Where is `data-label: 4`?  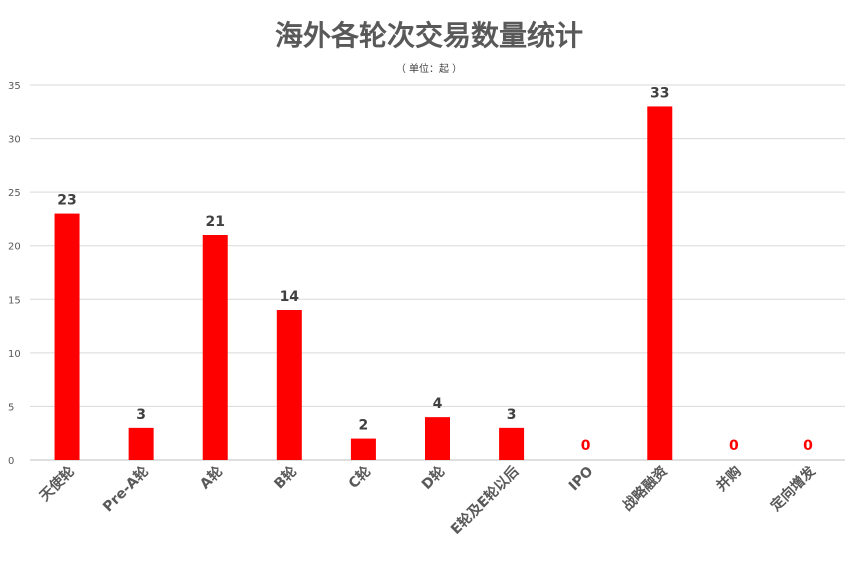 data-label: 4 is located at coordinates (438, 404).